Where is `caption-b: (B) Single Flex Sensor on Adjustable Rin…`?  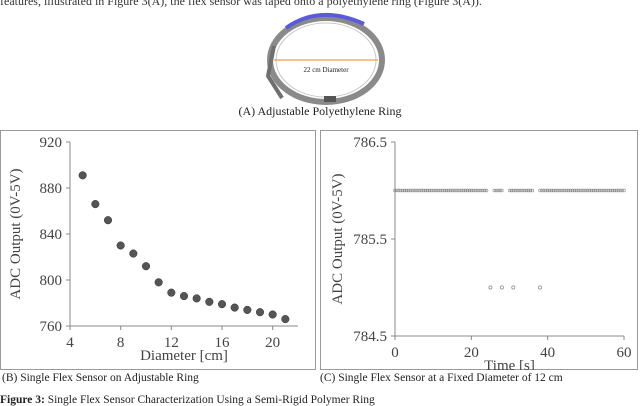 caption-b: (B) Single Flex Sensor on Adjustable Rin… is located at coordinates (100, 378).